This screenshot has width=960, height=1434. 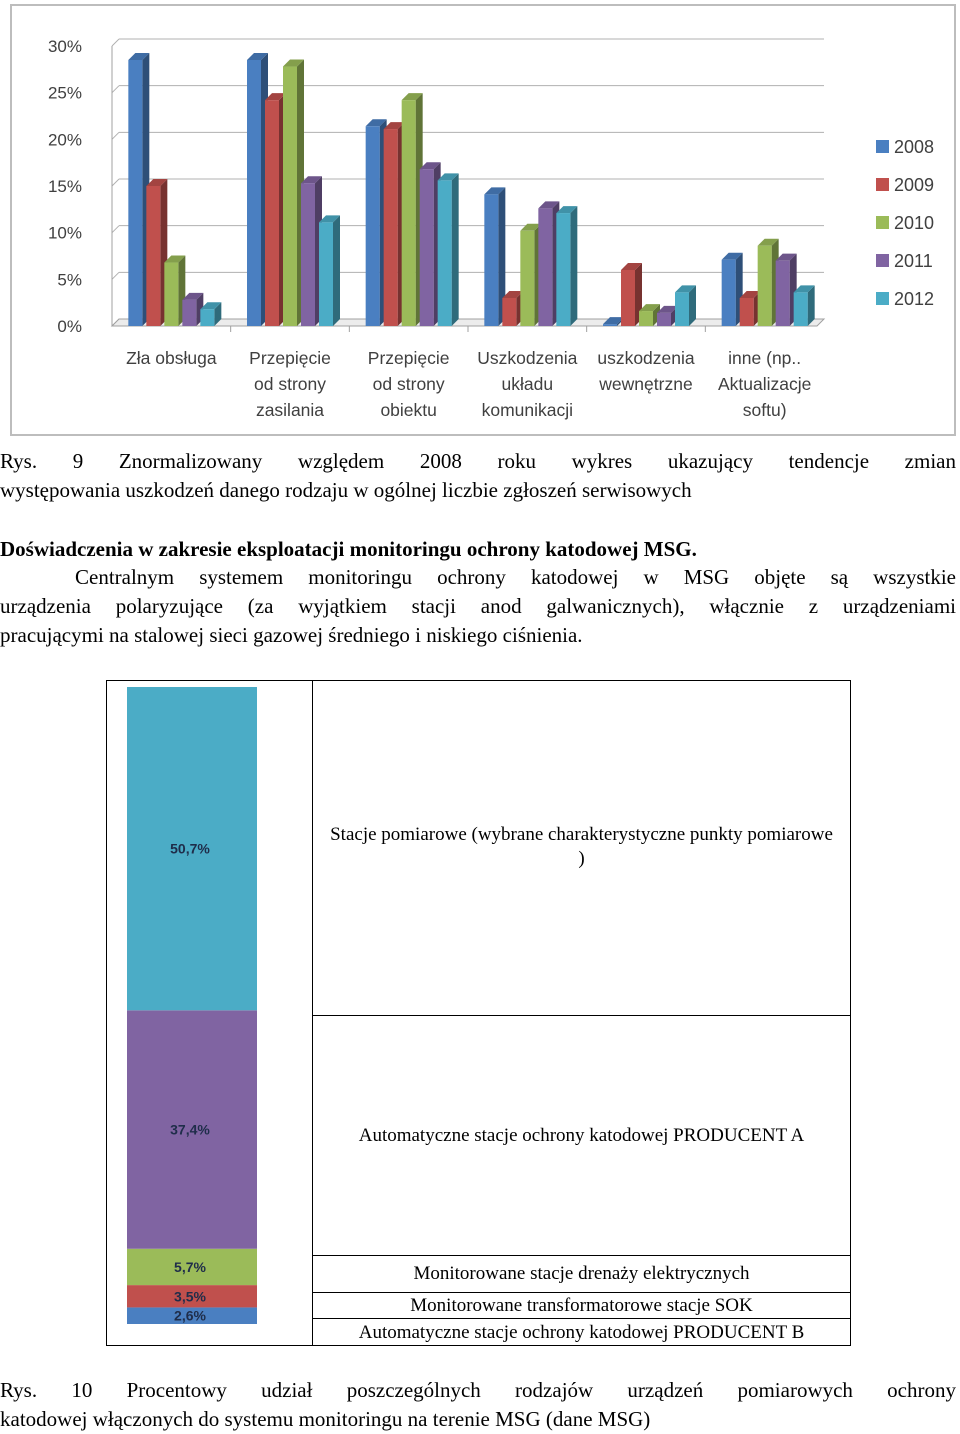 What do you see at coordinates (65, 139) in the screenshot?
I see `y-tick-label: 20%` at bounding box center [65, 139].